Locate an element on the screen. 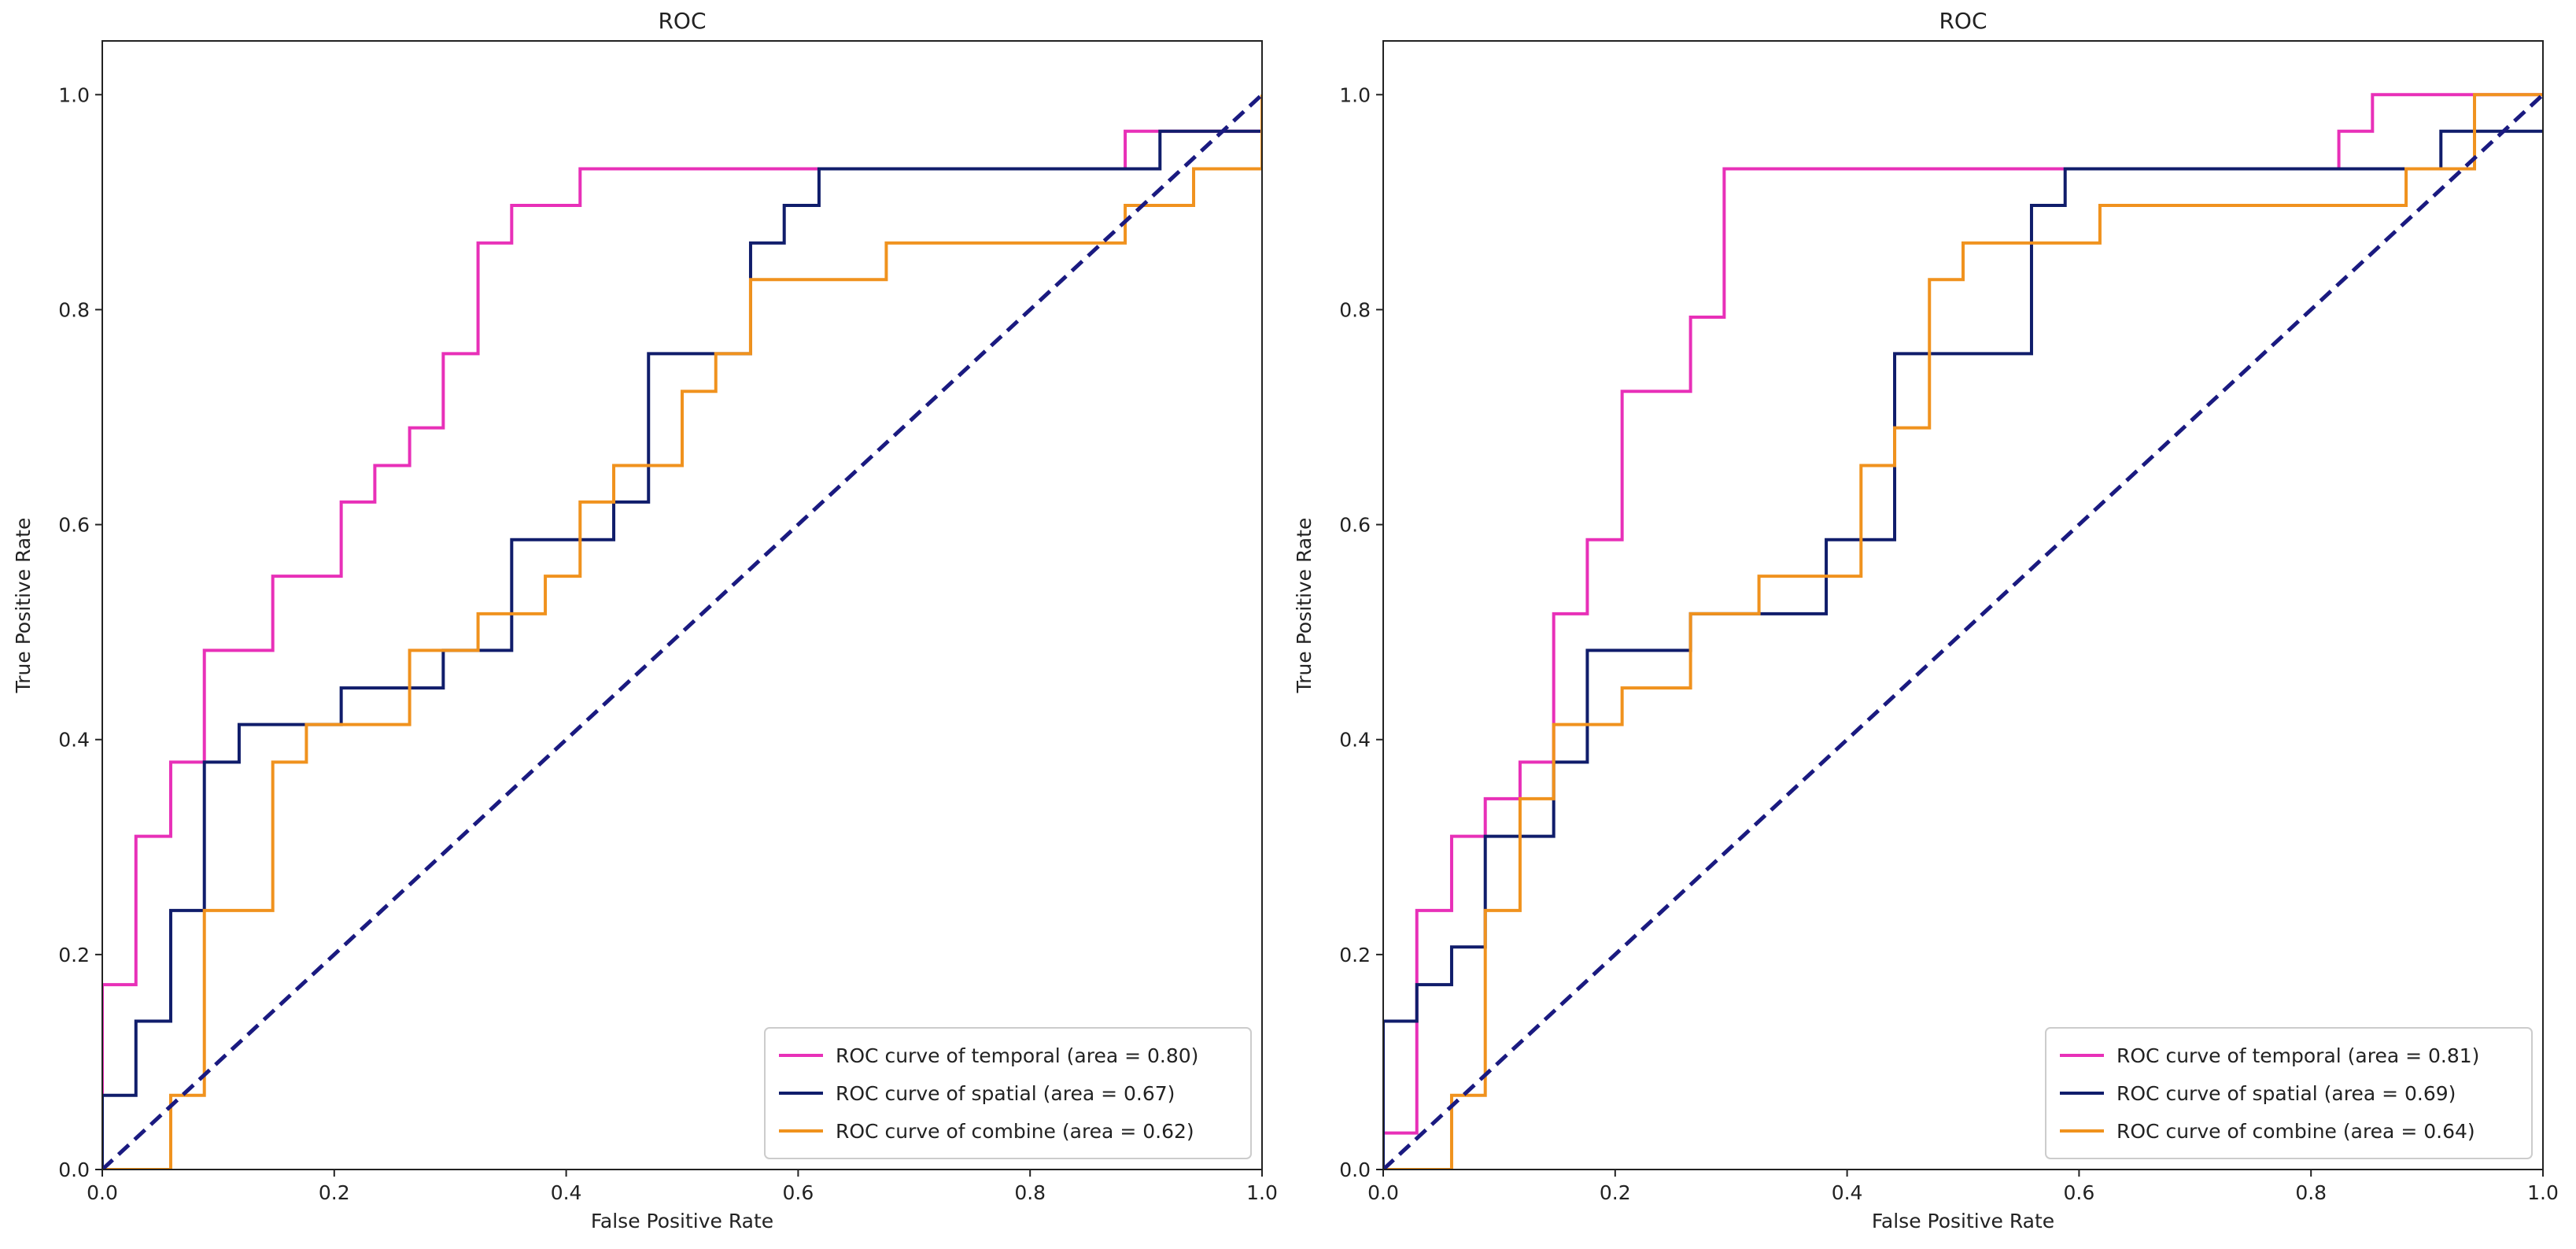 This screenshot has height=1249, width=2576. legend-label: ROC curve of spatial (area = 0.69) is located at coordinates (2286, 1093).